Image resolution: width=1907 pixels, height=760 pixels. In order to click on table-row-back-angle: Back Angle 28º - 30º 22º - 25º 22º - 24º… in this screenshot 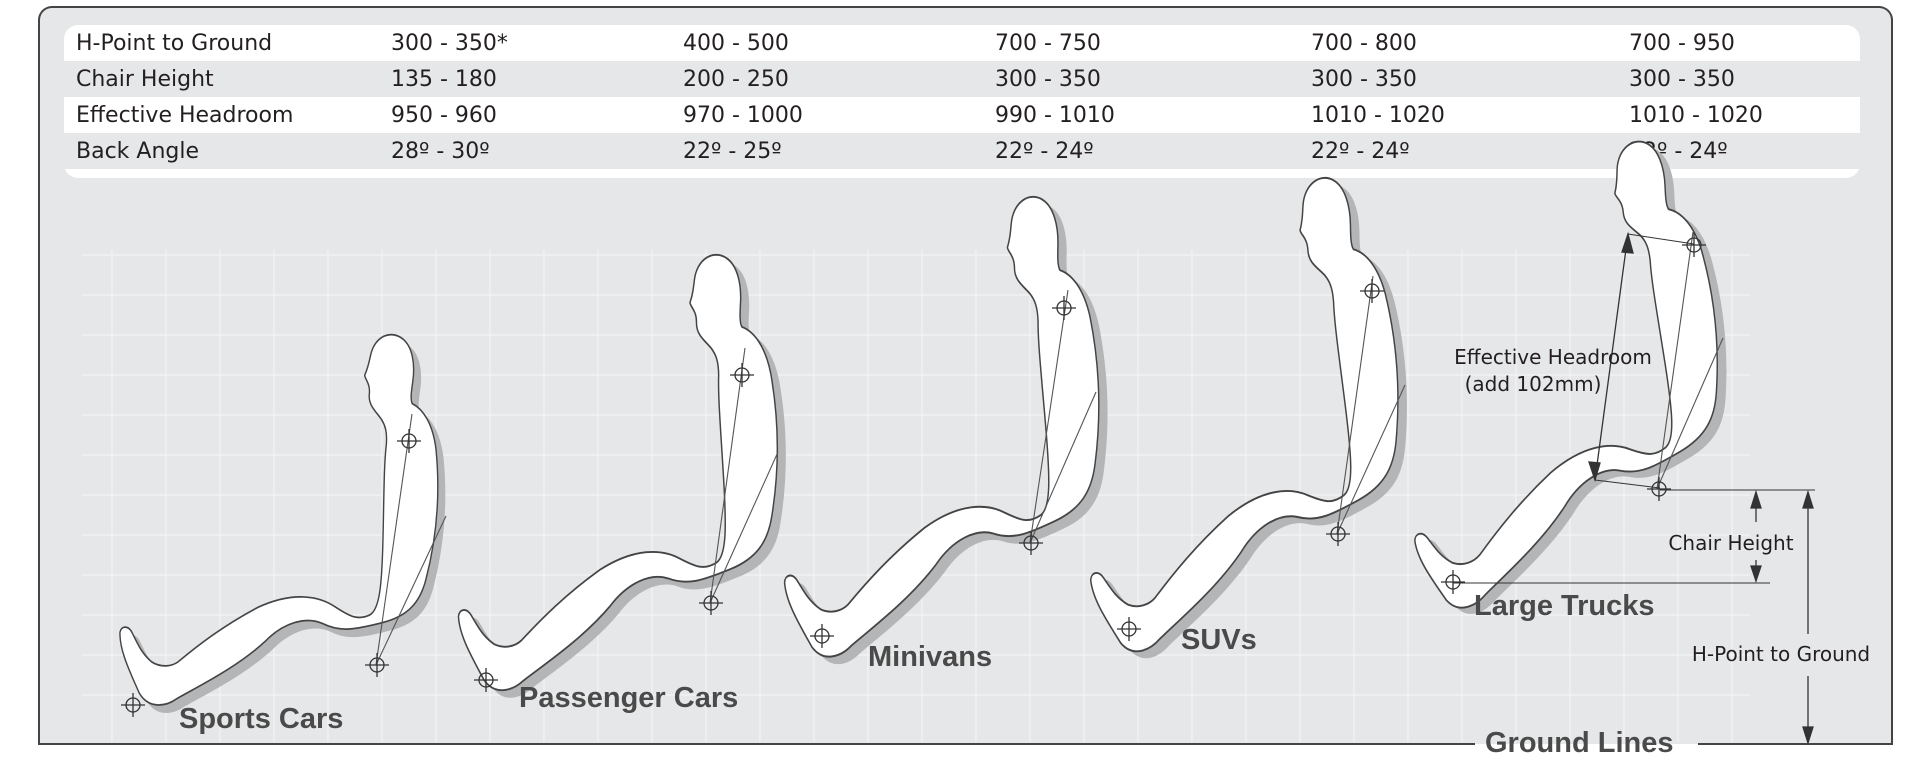, I will do `click(962, 151)`.